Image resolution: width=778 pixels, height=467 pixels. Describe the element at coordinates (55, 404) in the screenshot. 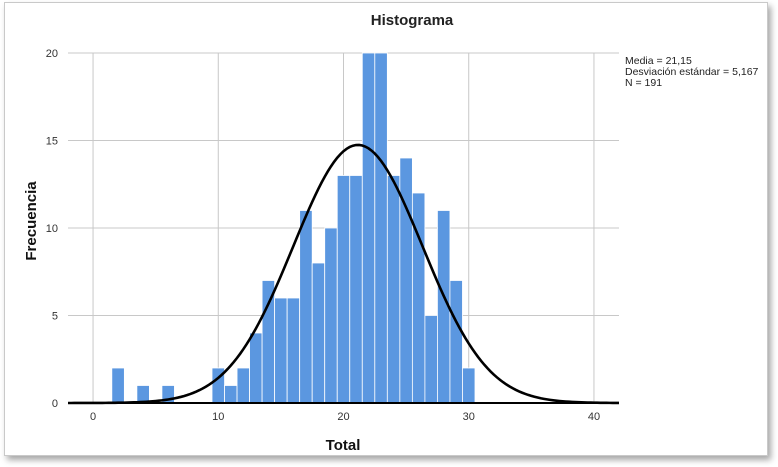

I see `y-tick-label: 0` at that location.